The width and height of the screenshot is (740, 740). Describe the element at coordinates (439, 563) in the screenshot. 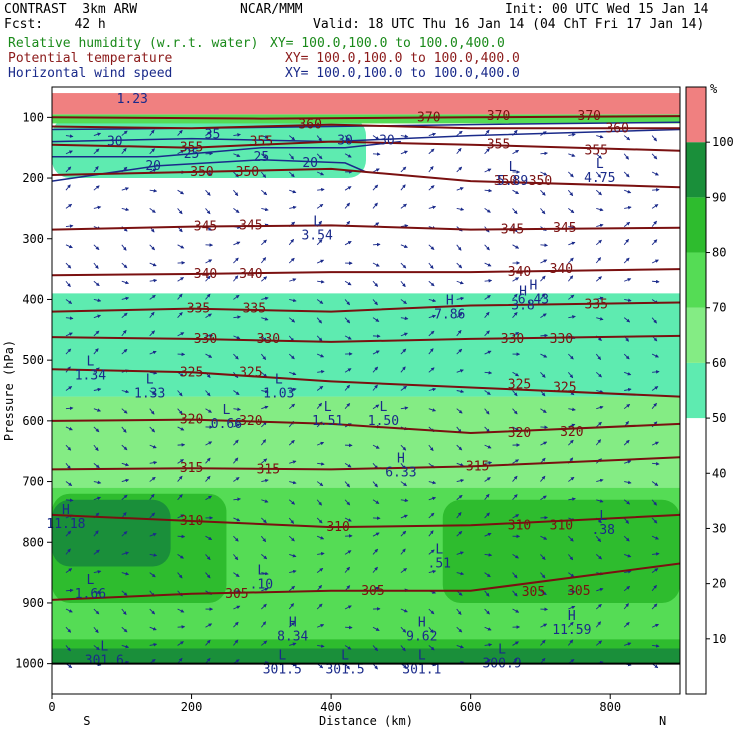

I see `extremum-value: .51` at that location.